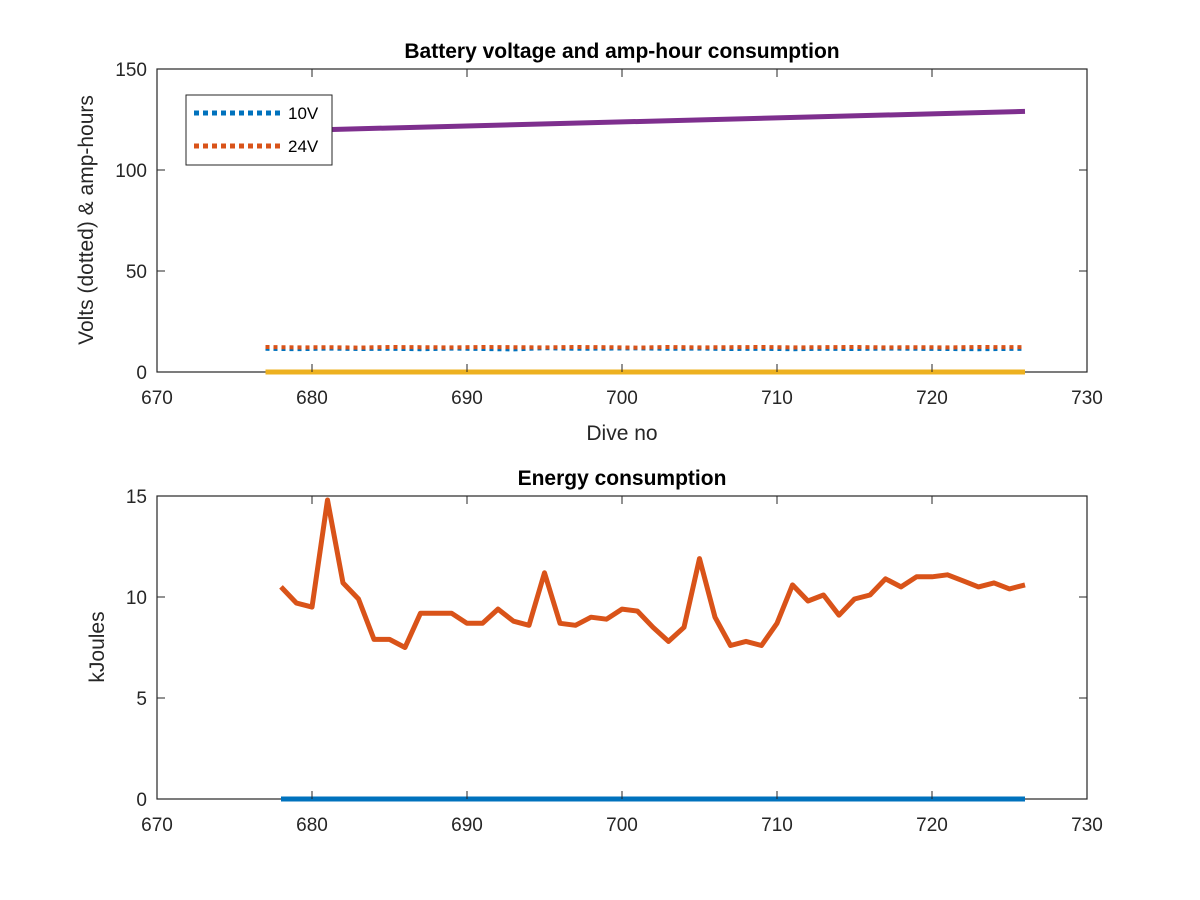  Describe the element at coordinates (621, 433) in the screenshot. I see `battery-x-axis-label: Dive no` at that location.